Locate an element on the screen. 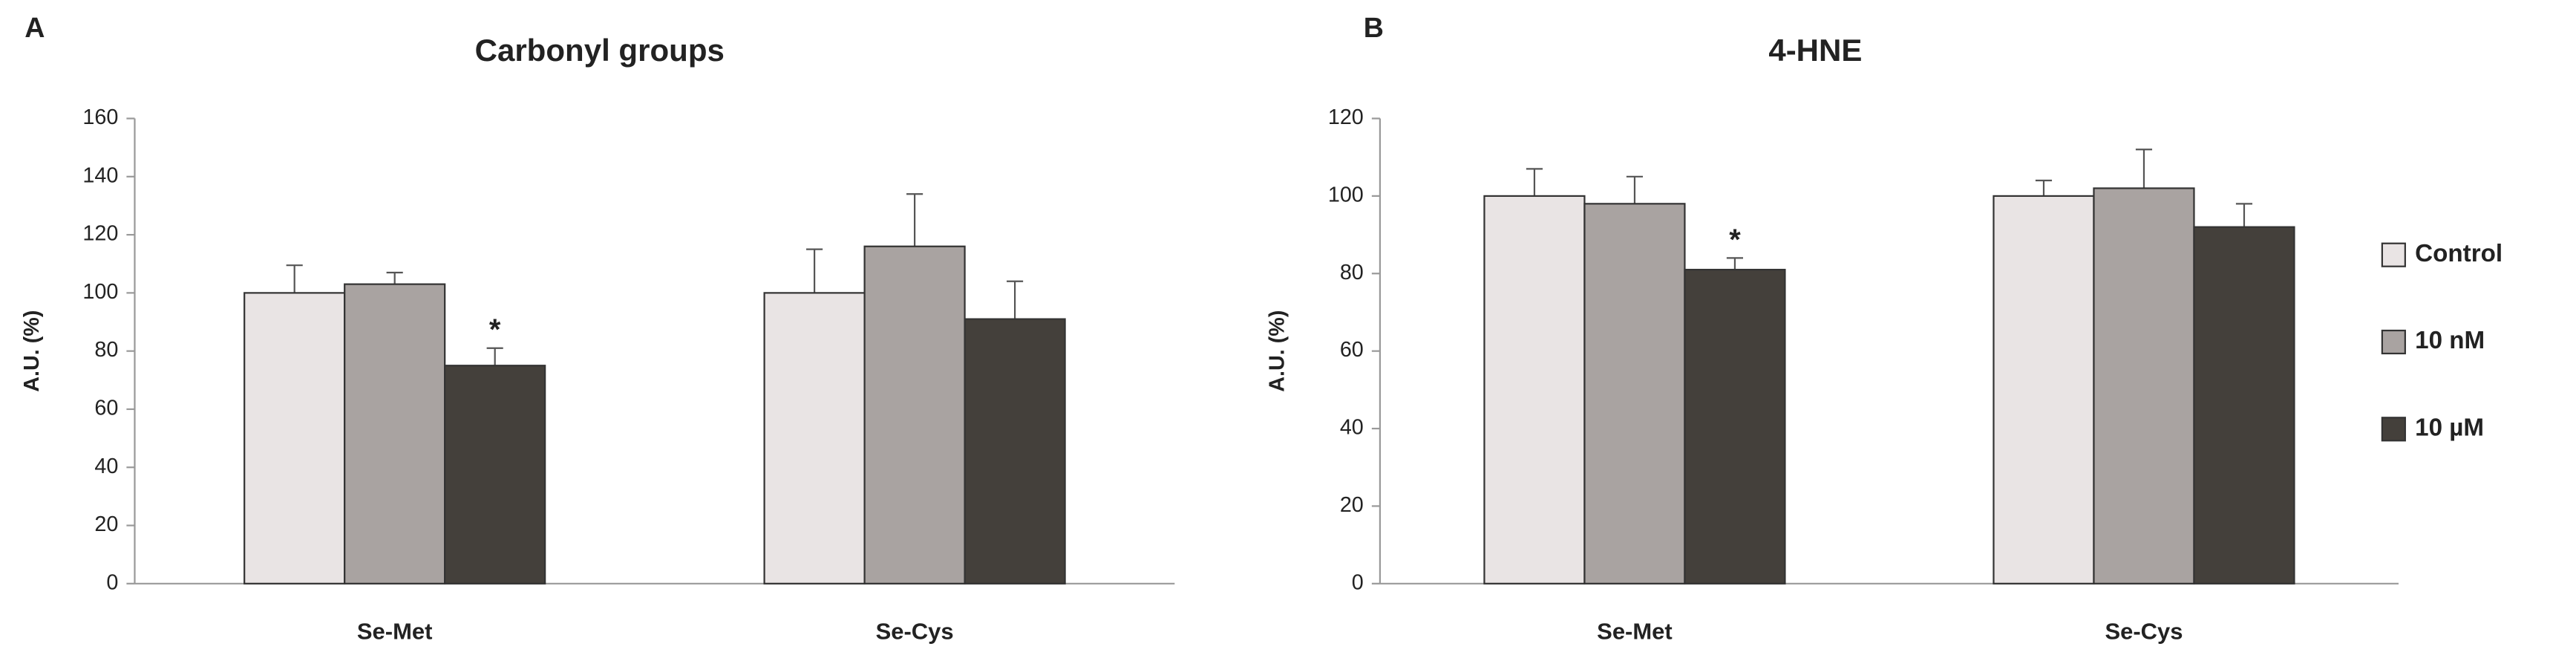 The width and height of the screenshot is (2576, 661). legend-label: 10 nM is located at coordinates (2450, 340).